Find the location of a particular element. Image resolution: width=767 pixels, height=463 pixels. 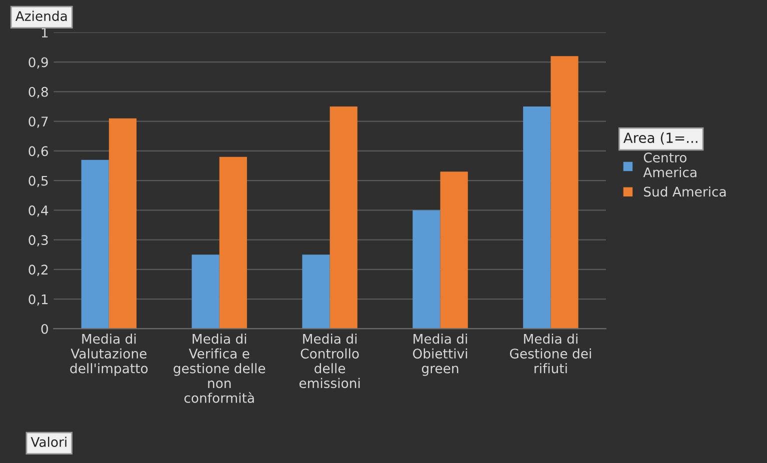

x-tick-label: Media di Obiettivi green is located at coordinates (440, 355).